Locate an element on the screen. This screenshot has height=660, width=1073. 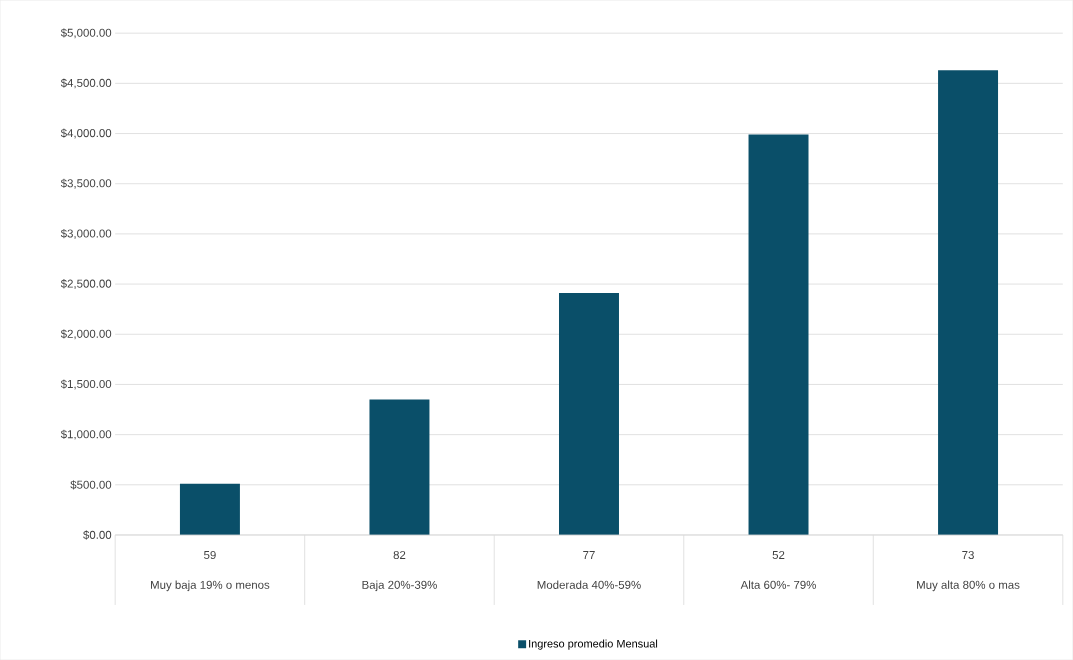
legend-label: Ingreso promedio Mensual is located at coordinates (593, 644).